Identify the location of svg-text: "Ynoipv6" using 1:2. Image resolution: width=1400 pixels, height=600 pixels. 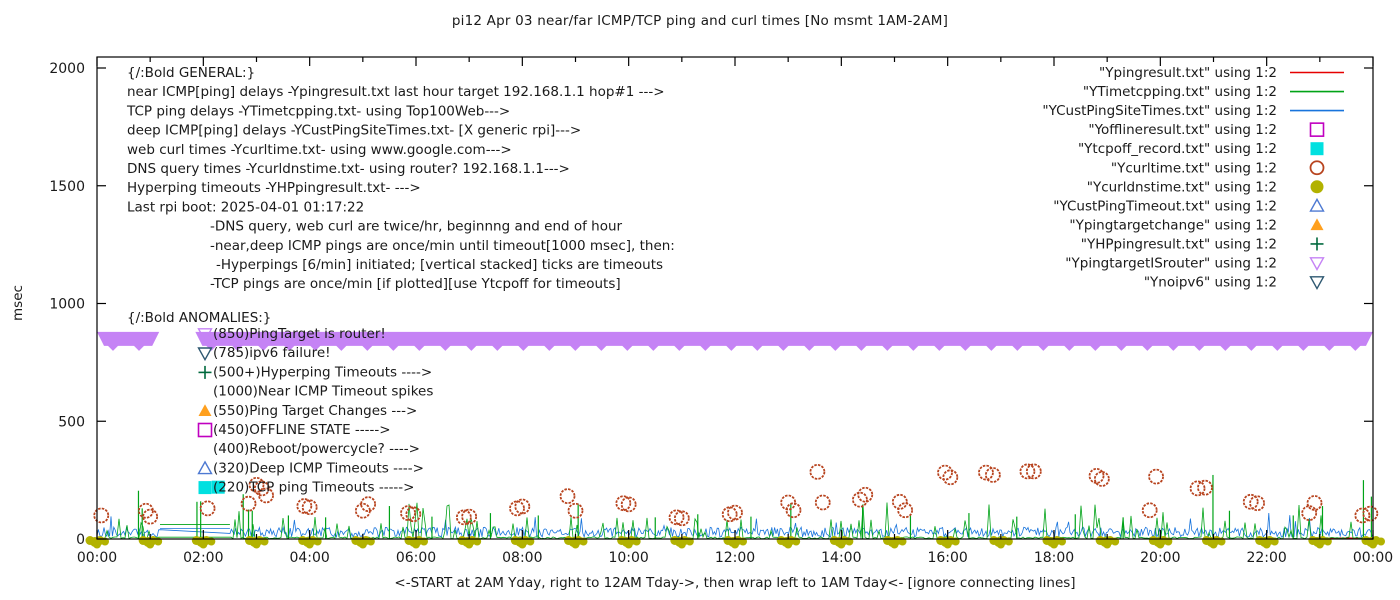
(1210, 283).